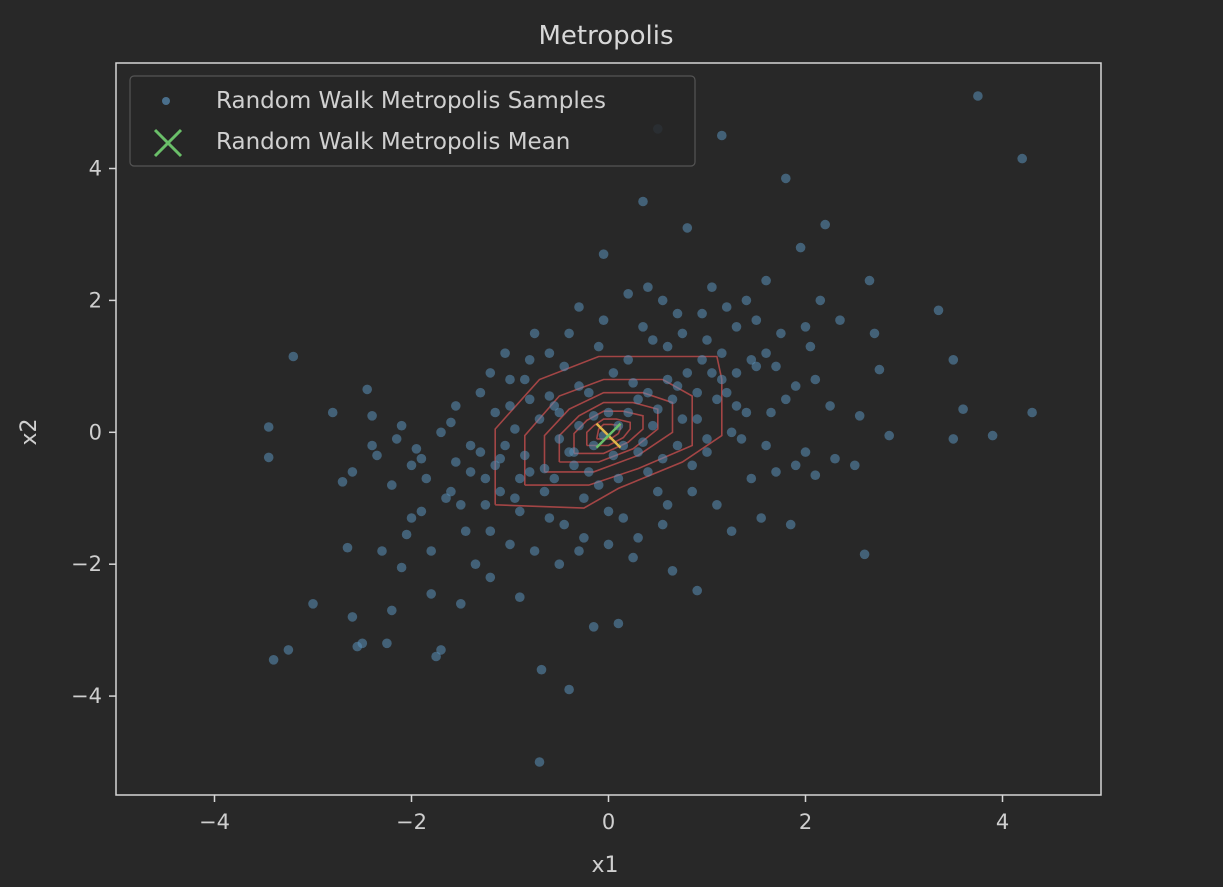  I want to click on legend-mean-label: Random Walk Metropolis Mean, so click(393, 142).